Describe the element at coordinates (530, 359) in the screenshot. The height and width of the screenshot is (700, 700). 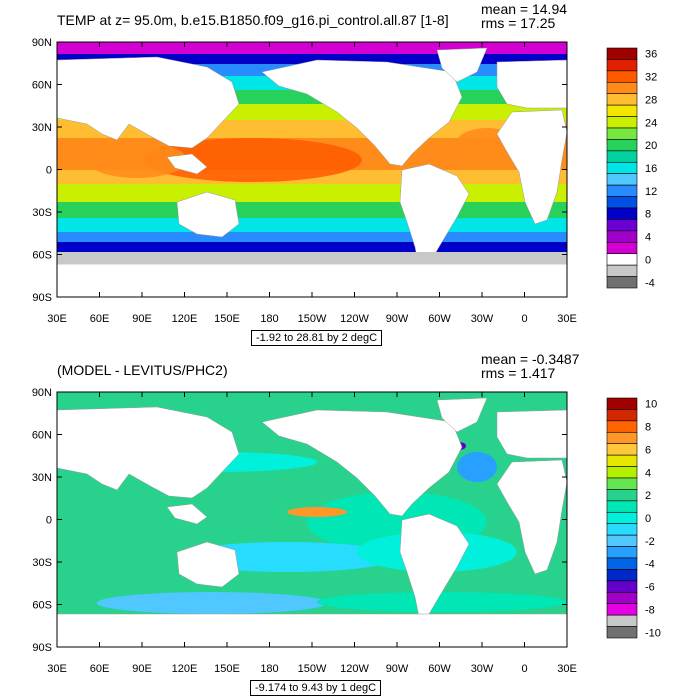
I see `mean-stat: mean = -0.3487` at that location.